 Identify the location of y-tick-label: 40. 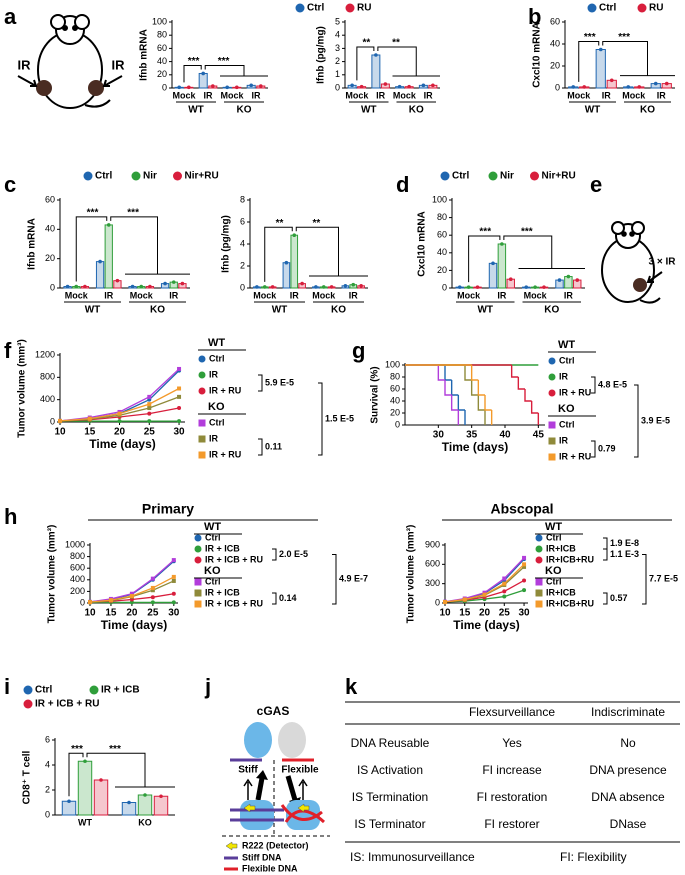
(162, 61).